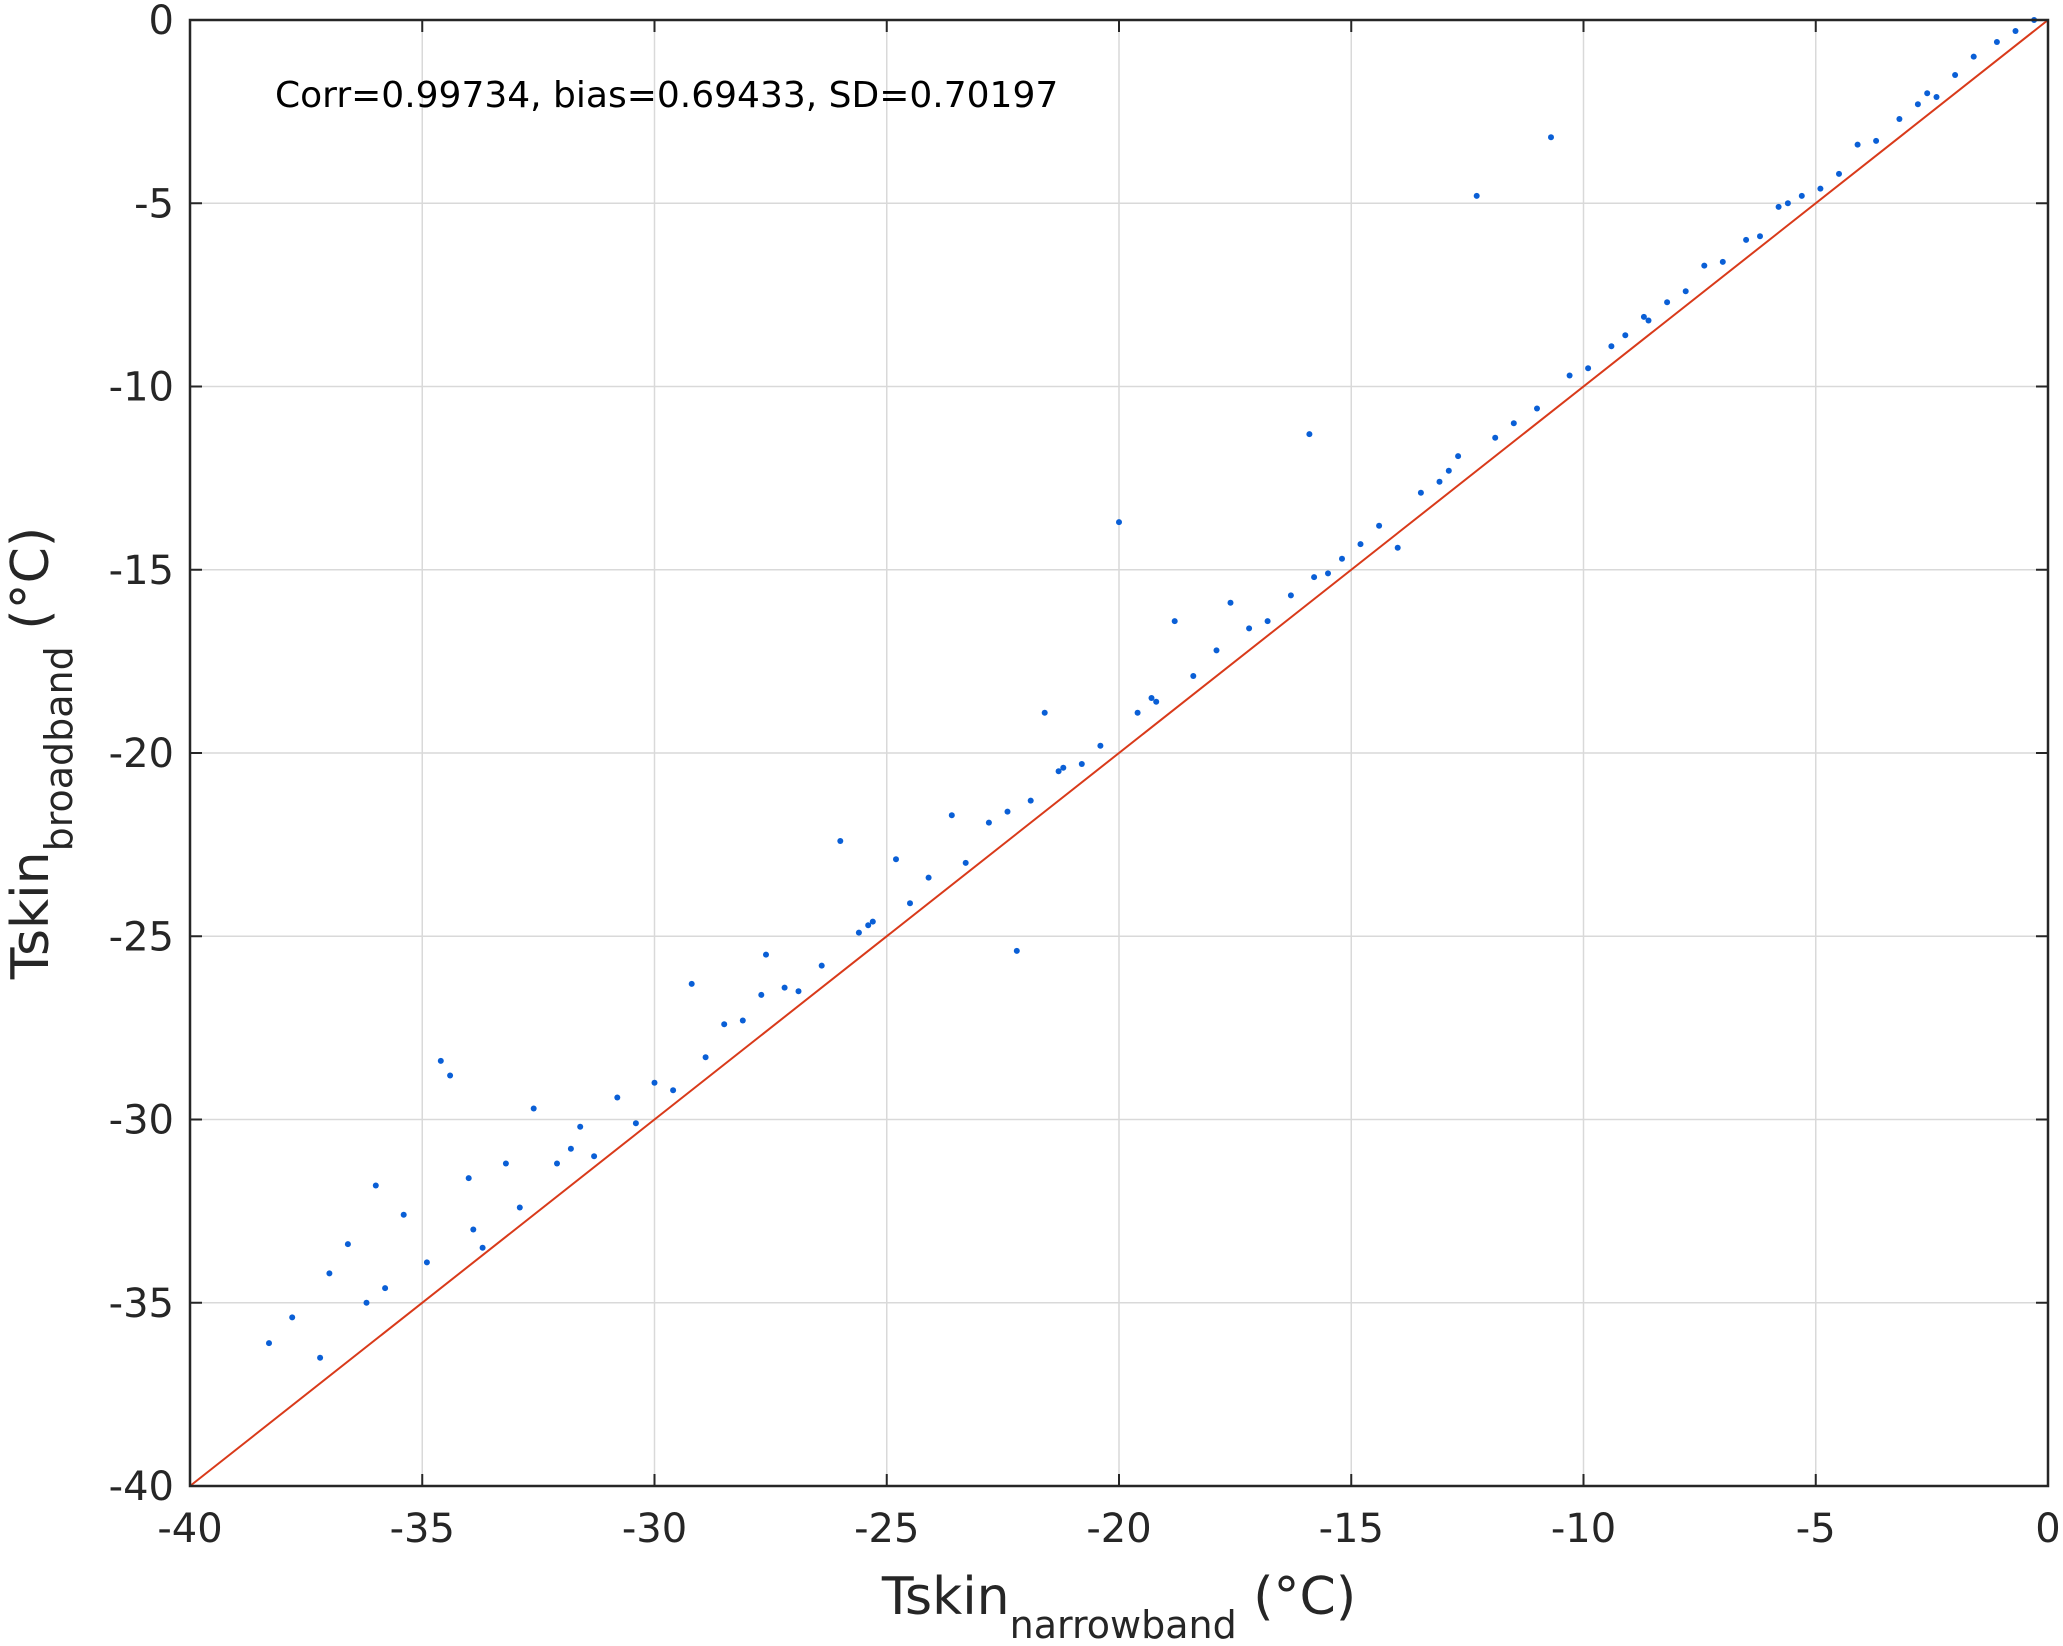 Image resolution: width=2063 pixels, height=1646 pixels. I want to click on x-tick-label: -35, so click(422, 1529).